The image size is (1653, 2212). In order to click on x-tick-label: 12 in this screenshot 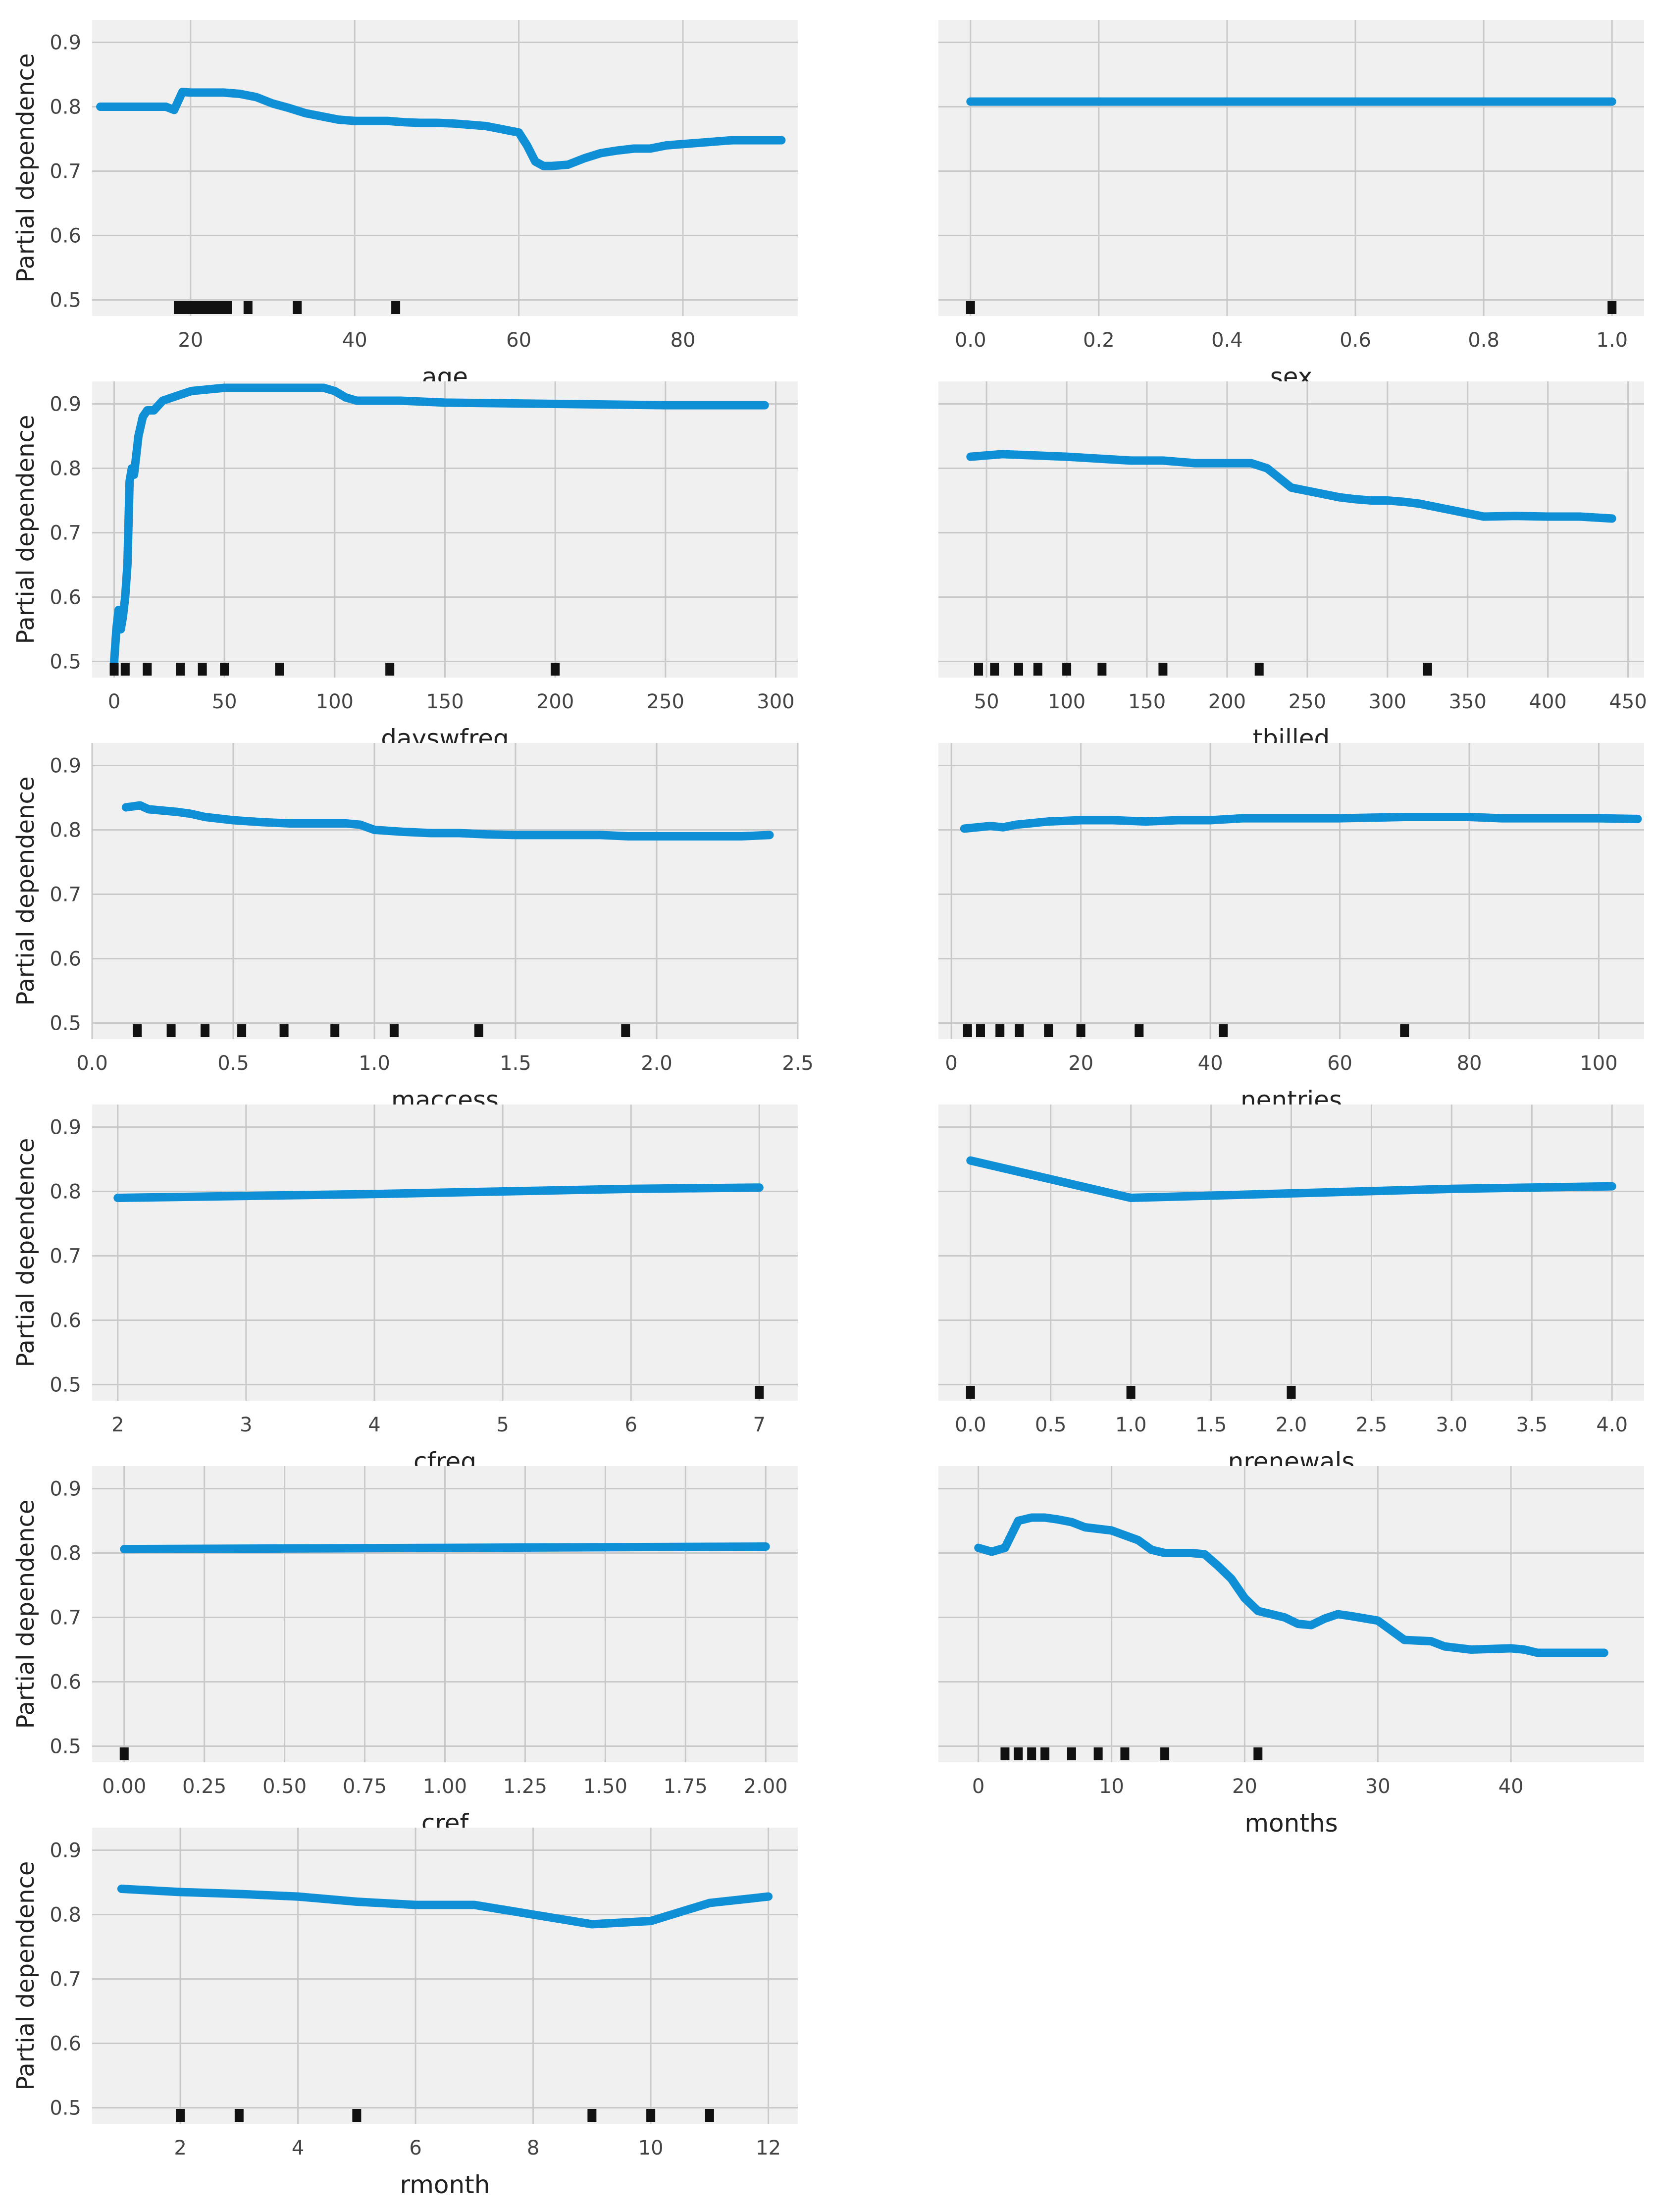, I will do `click(768, 2148)`.